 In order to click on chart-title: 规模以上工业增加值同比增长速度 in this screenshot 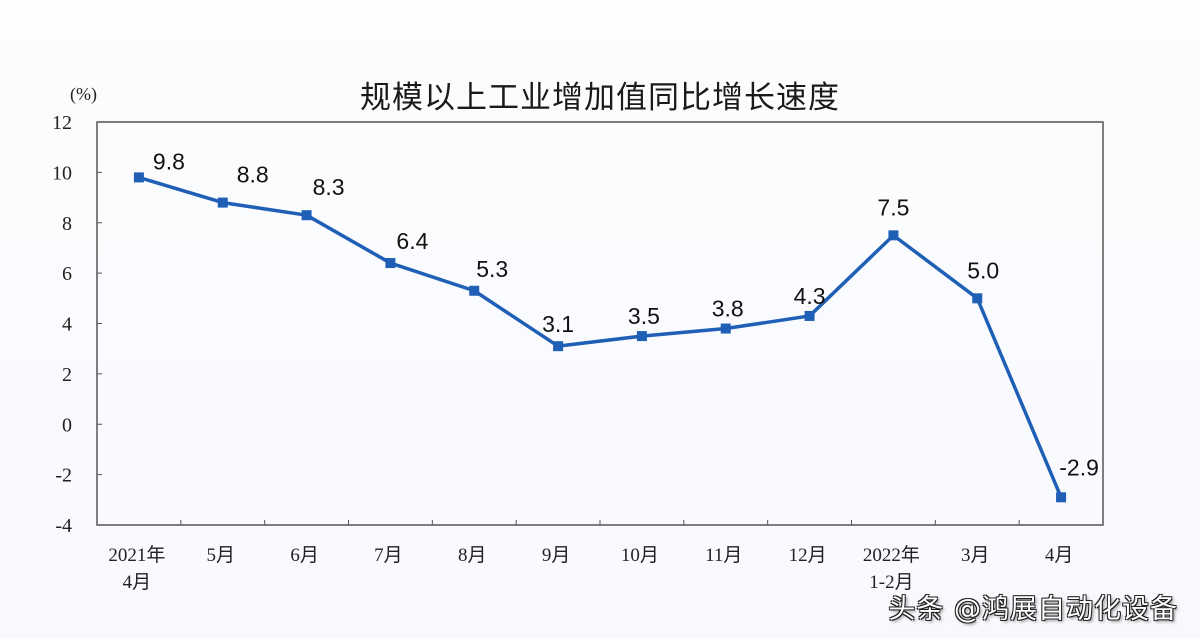, I will do `click(600, 98)`.